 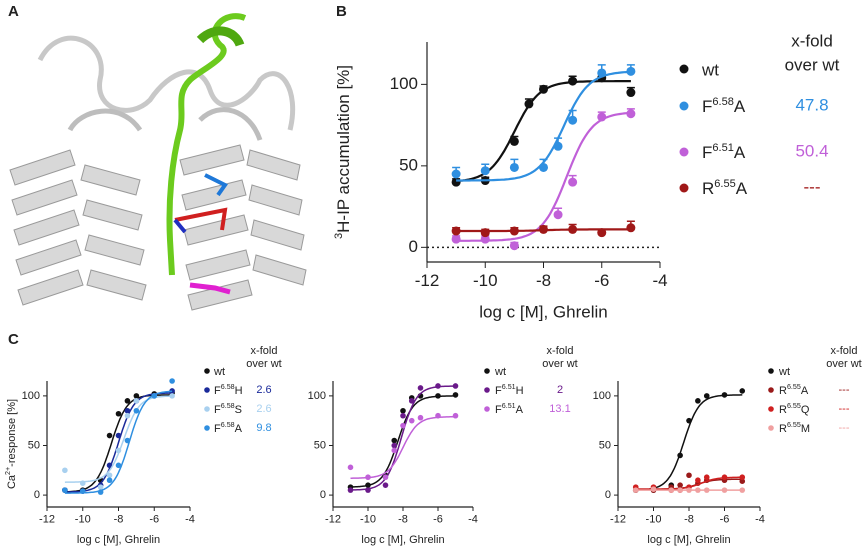 I want to click on x-tick-label: -10, so click(x=368, y=520).